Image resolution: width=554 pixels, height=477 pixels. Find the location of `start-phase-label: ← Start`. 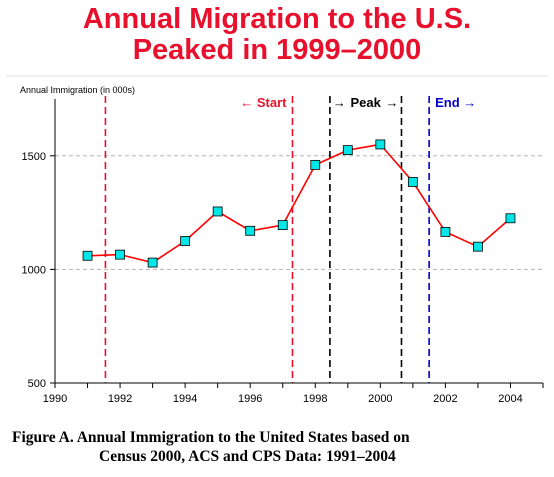

start-phase-label: ← Start is located at coordinates (263, 102).